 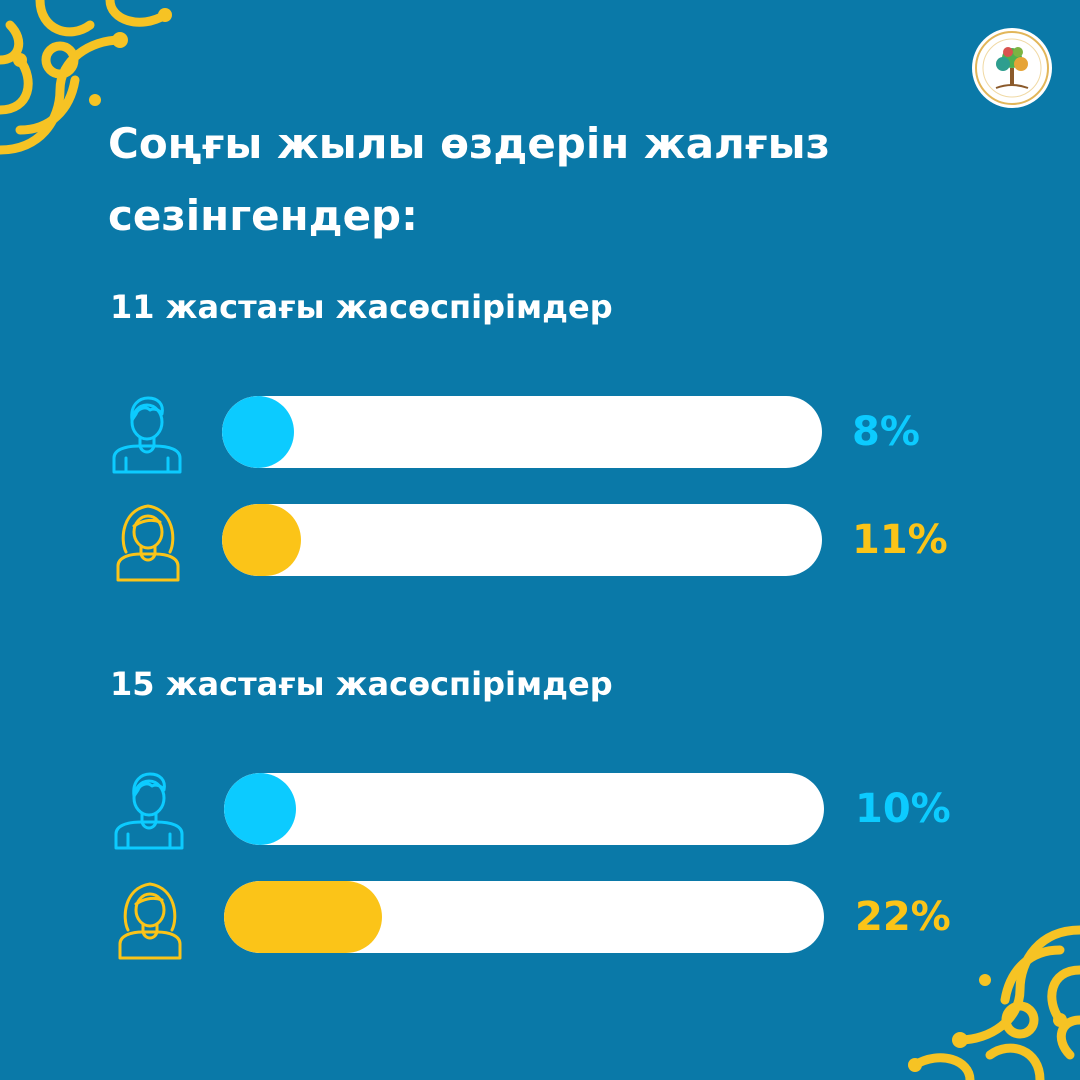 What do you see at coordinates (994, 1002) in the screenshot?
I see `ornament-bottom-right-icon` at bounding box center [994, 1002].